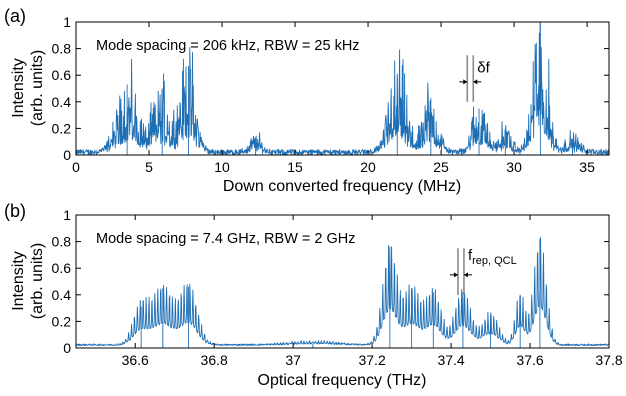  What do you see at coordinates (342, 186) in the screenshot?
I see `panel-a-x-label: Down converted frequency (MHz)` at bounding box center [342, 186].